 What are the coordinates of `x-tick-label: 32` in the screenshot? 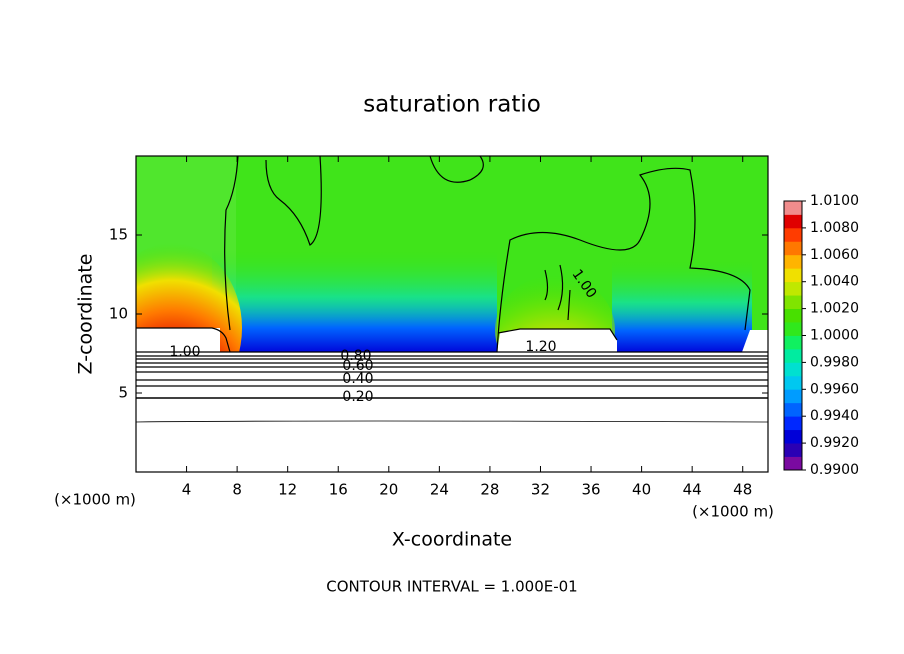 It's located at (540, 490).